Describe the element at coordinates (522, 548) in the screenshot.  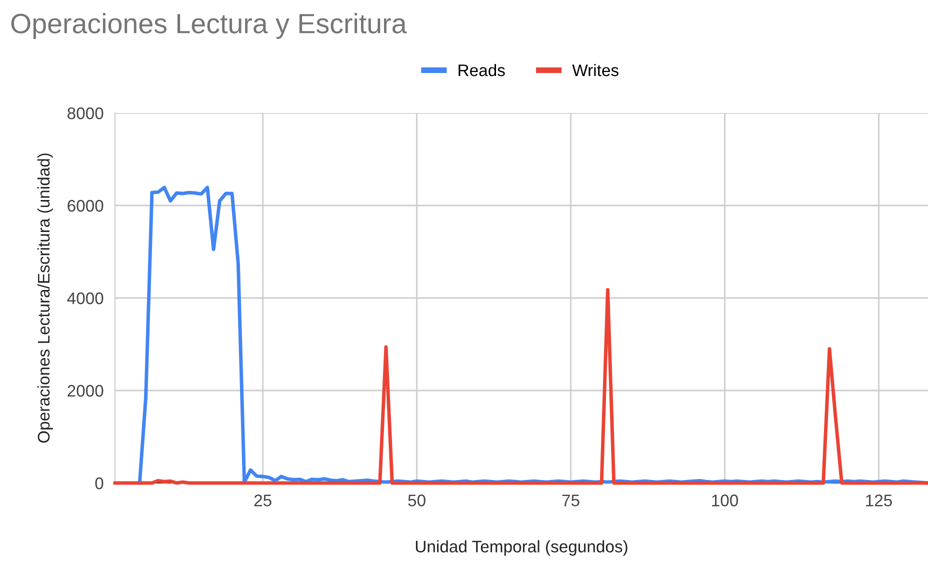
I see `x-axis-title: Unidad Temporal (segundos)` at that location.